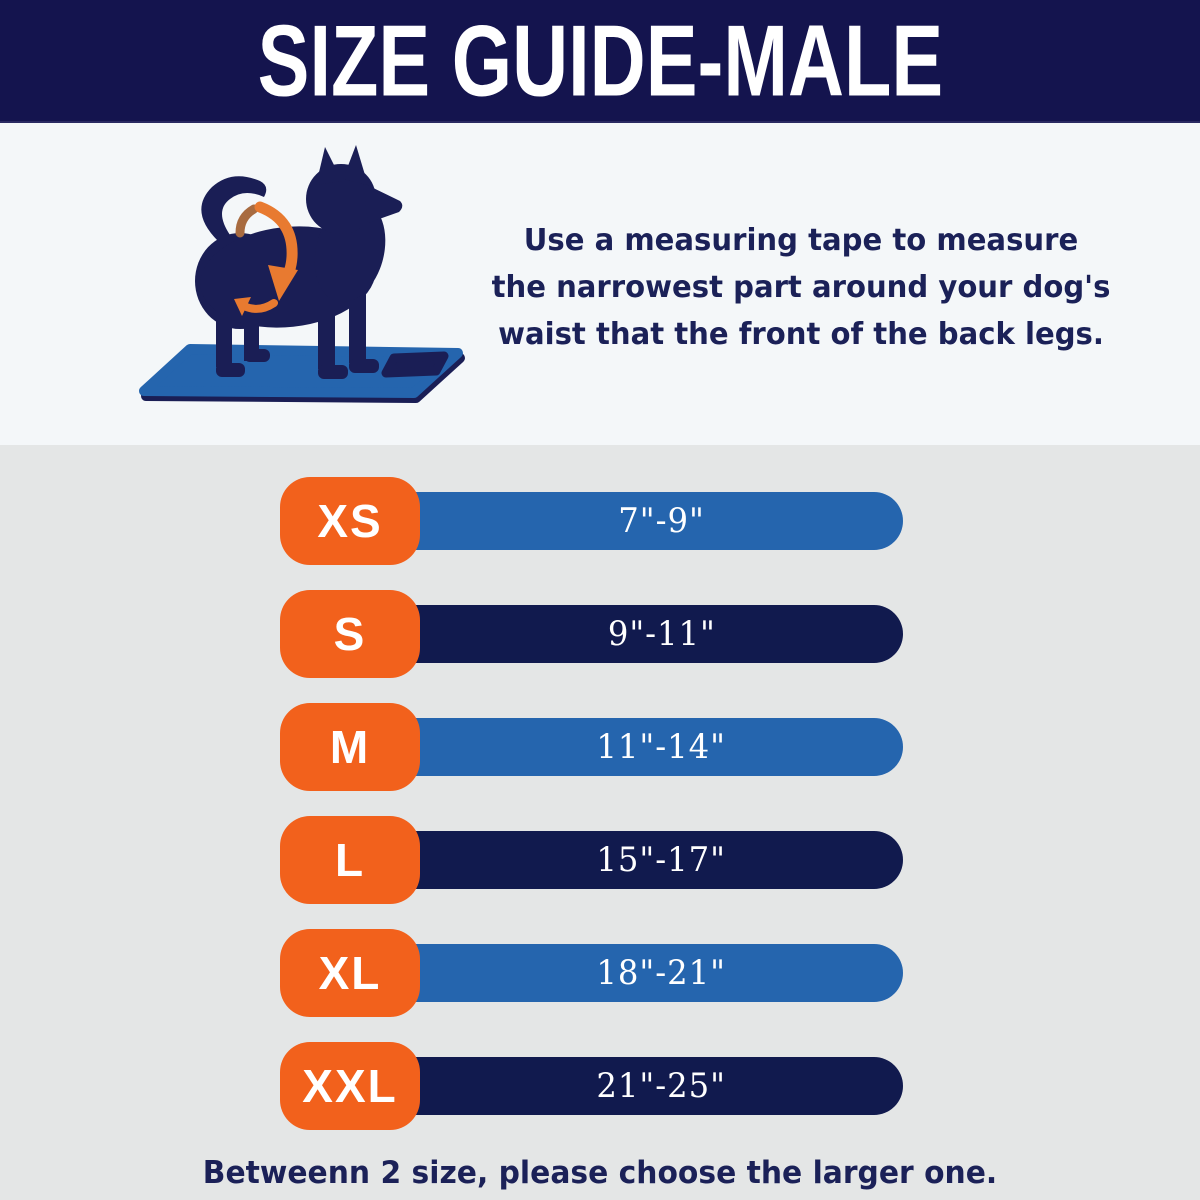 Image resolution: width=1200 pixels, height=1200 pixels. What do you see at coordinates (661, 521) in the screenshot?
I see `size-range-label-xs: 7"-9"` at bounding box center [661, 521].